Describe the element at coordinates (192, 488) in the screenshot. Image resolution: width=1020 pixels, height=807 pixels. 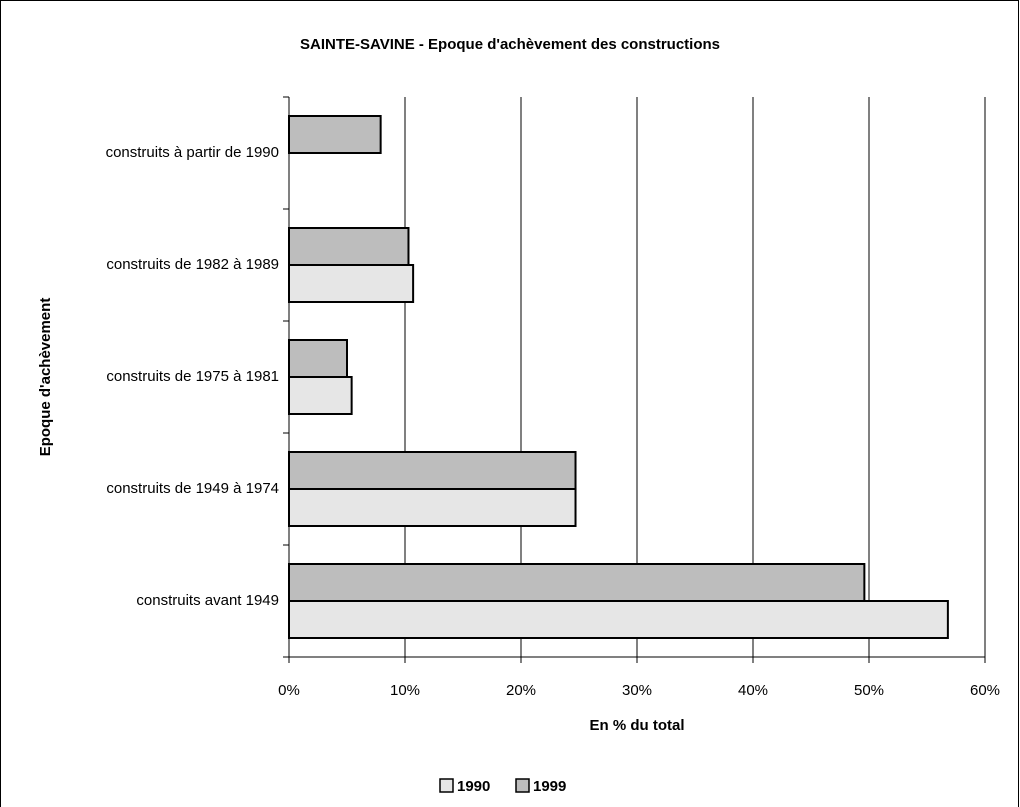
I see `y-tick-label: construits de 1949 à 1974` at that location.